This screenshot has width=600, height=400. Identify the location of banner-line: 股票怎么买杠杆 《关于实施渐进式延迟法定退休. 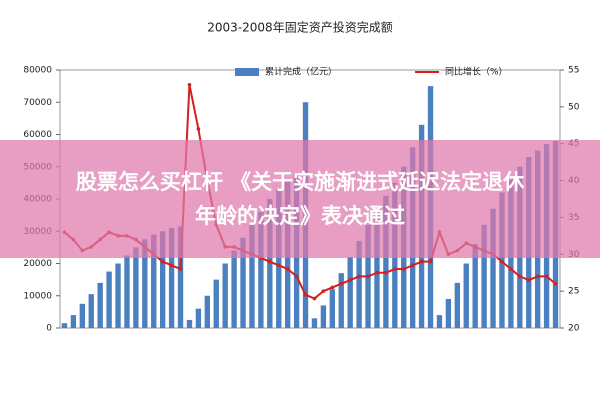
(300, 182).